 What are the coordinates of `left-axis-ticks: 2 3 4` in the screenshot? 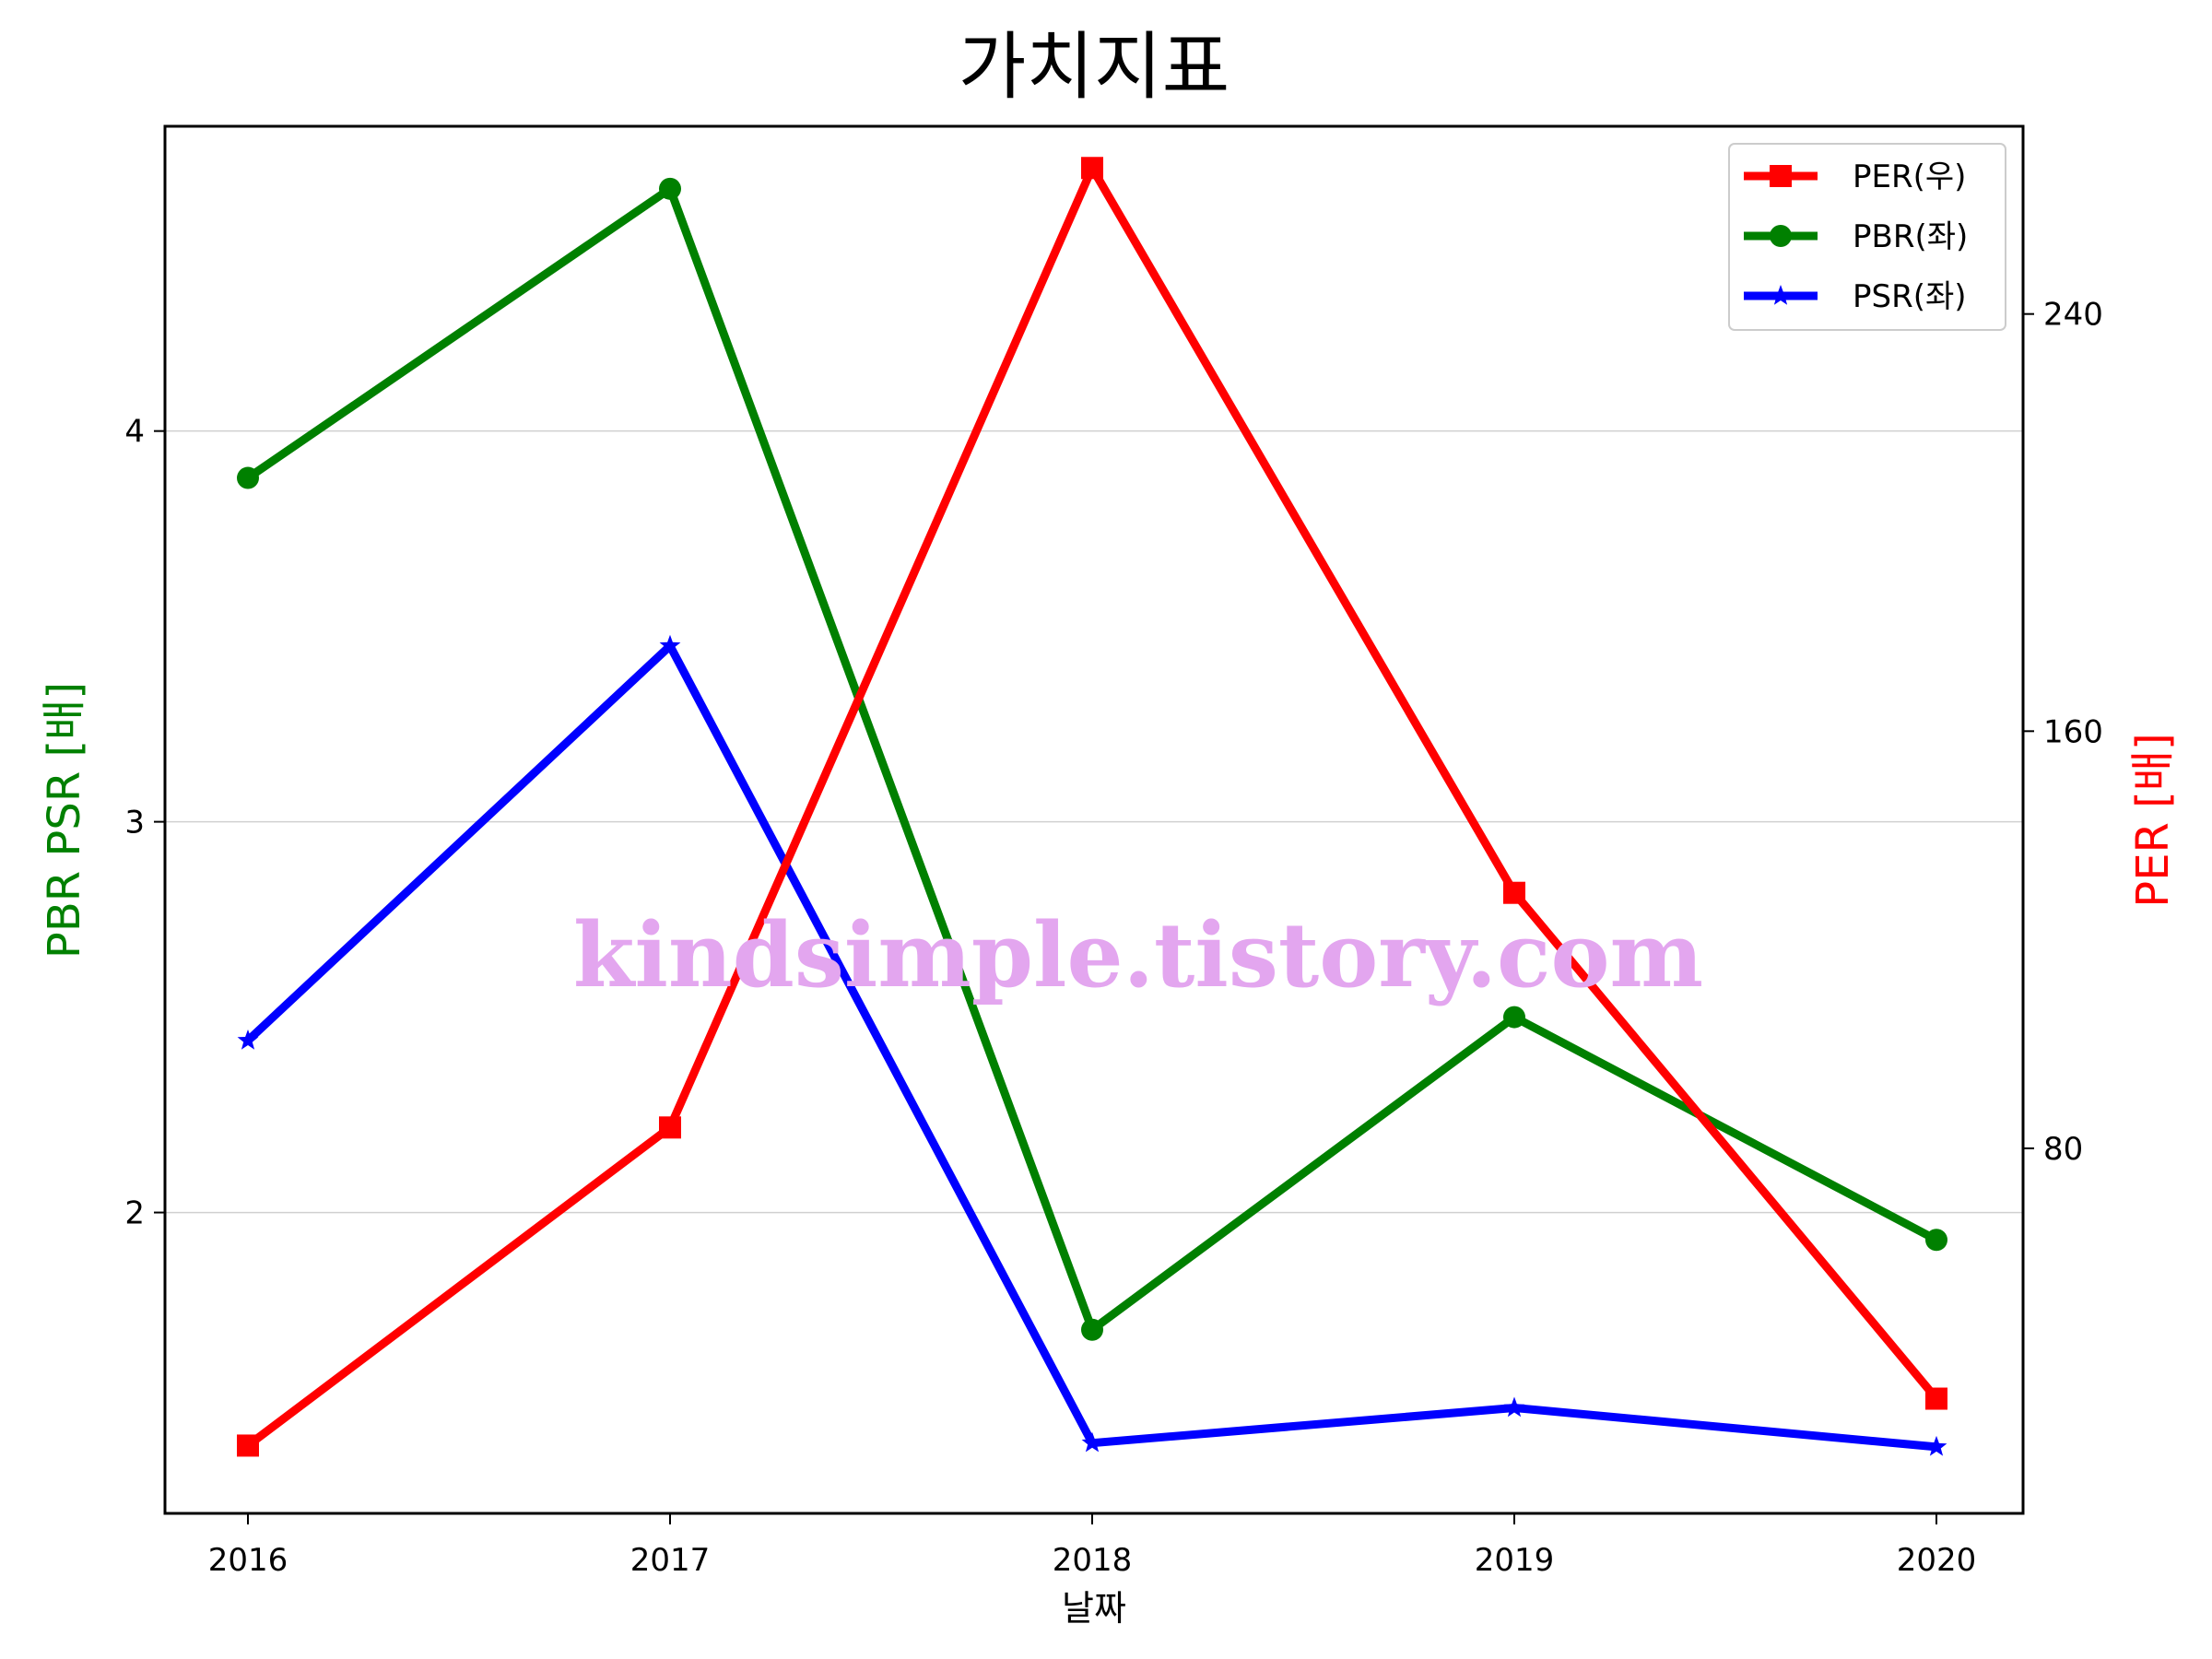 It's located at (144, 823).